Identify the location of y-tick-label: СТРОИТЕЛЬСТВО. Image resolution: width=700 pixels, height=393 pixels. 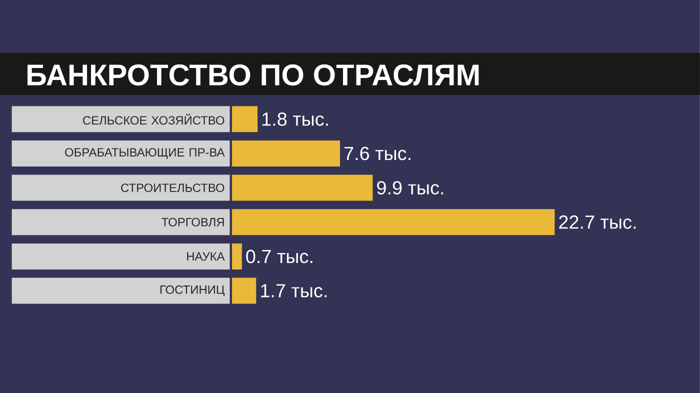
(172, 188).